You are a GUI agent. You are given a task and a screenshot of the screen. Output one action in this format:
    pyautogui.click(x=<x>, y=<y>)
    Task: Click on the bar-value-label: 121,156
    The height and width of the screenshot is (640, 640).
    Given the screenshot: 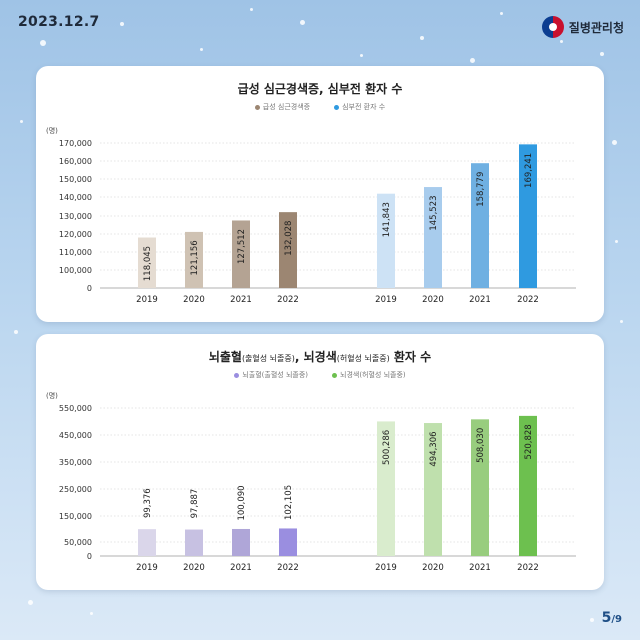 What is the action you would take?
    pyautogui.click(x=195, y=257)
    